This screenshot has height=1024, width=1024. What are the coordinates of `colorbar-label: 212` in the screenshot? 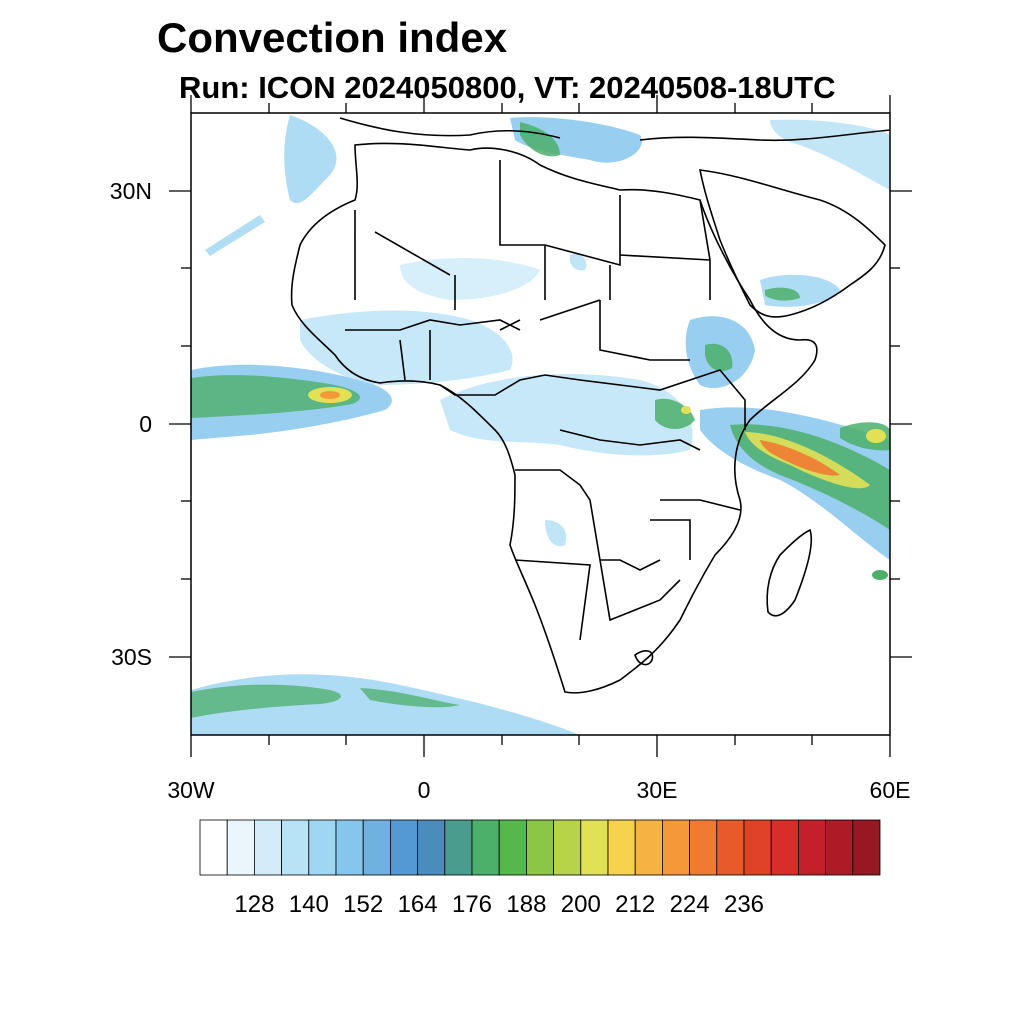 It's located at (635, 904).